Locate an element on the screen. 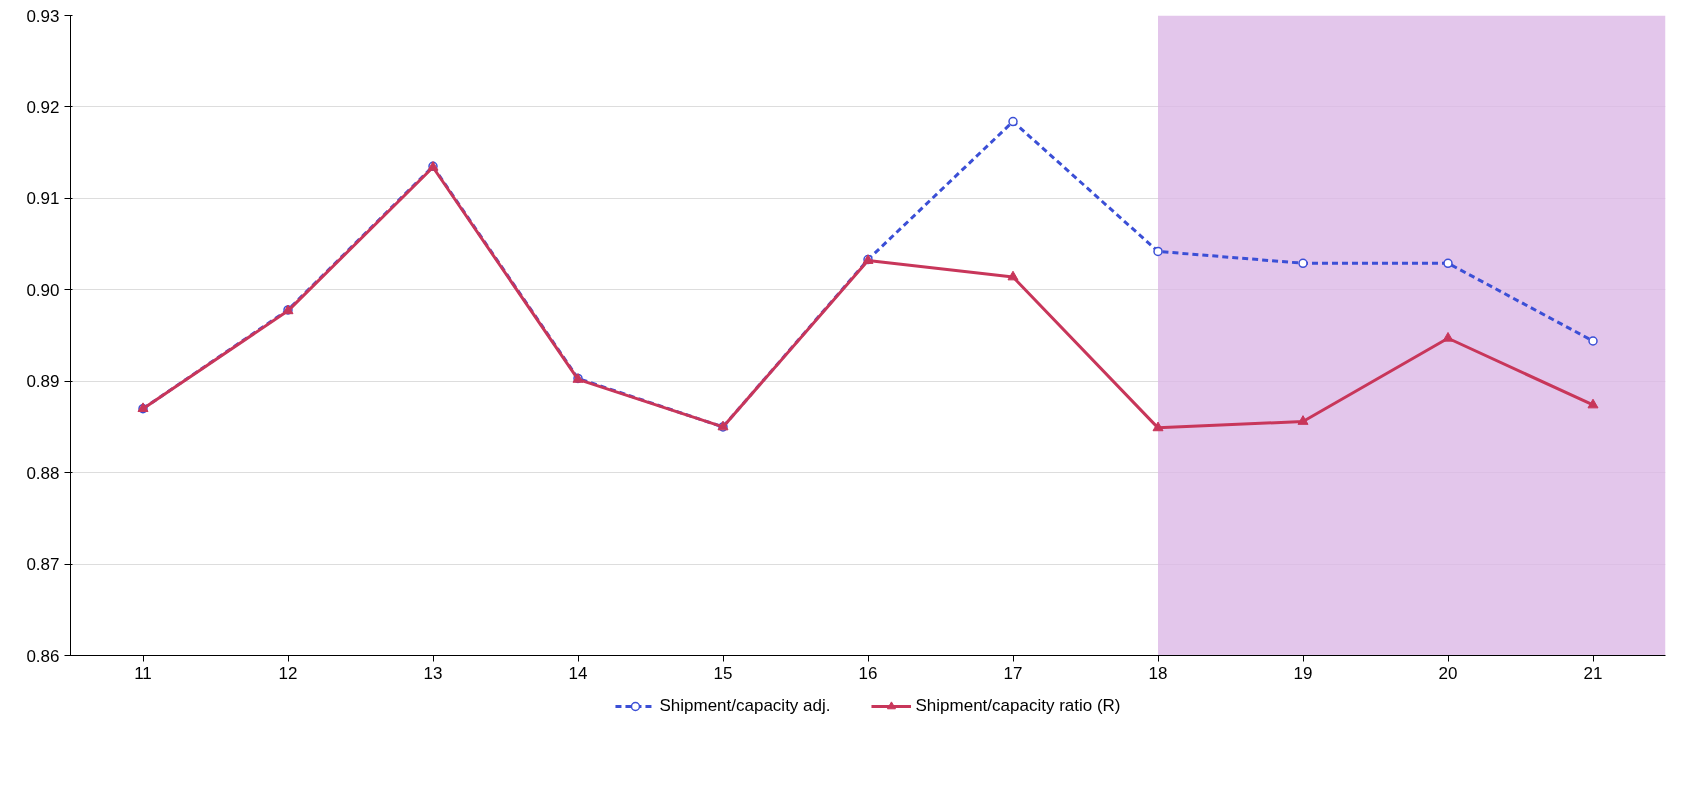 The image size is (1697, 790). y-tick-label: 0.93 is located at coordinates (43, 16).